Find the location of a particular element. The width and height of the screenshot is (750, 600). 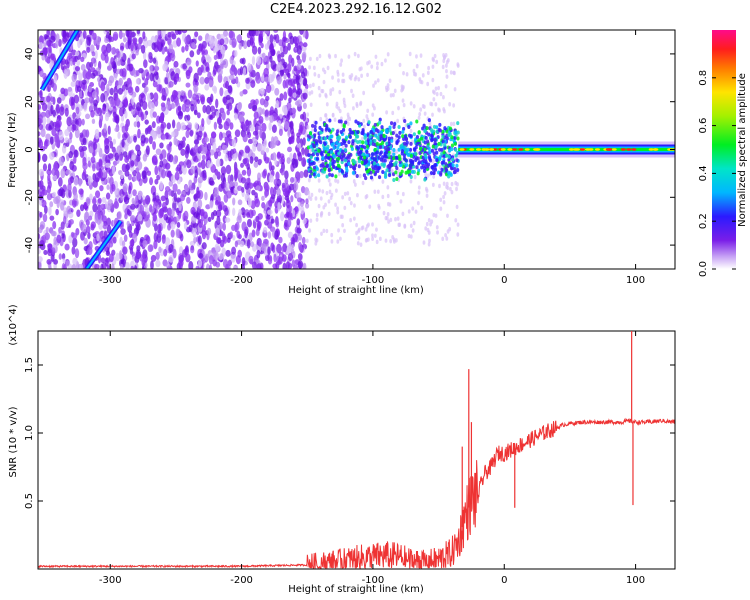

carrier-peak is located at coordinates (571, 149).